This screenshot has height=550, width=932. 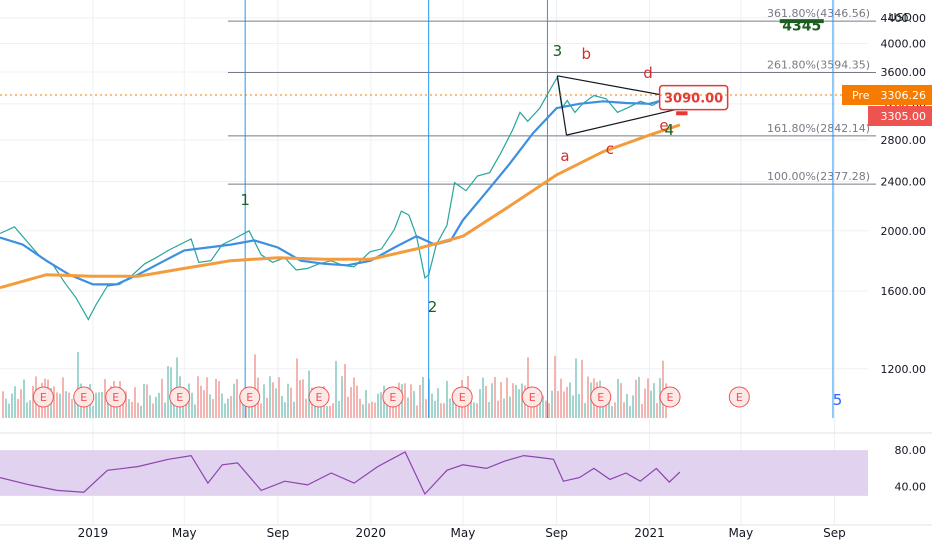 What do you see at coordinates (818, 176) in the screenshot?
I see `fib-level-label: 100.00%(2377.28)` at bounding box center [818, 176].